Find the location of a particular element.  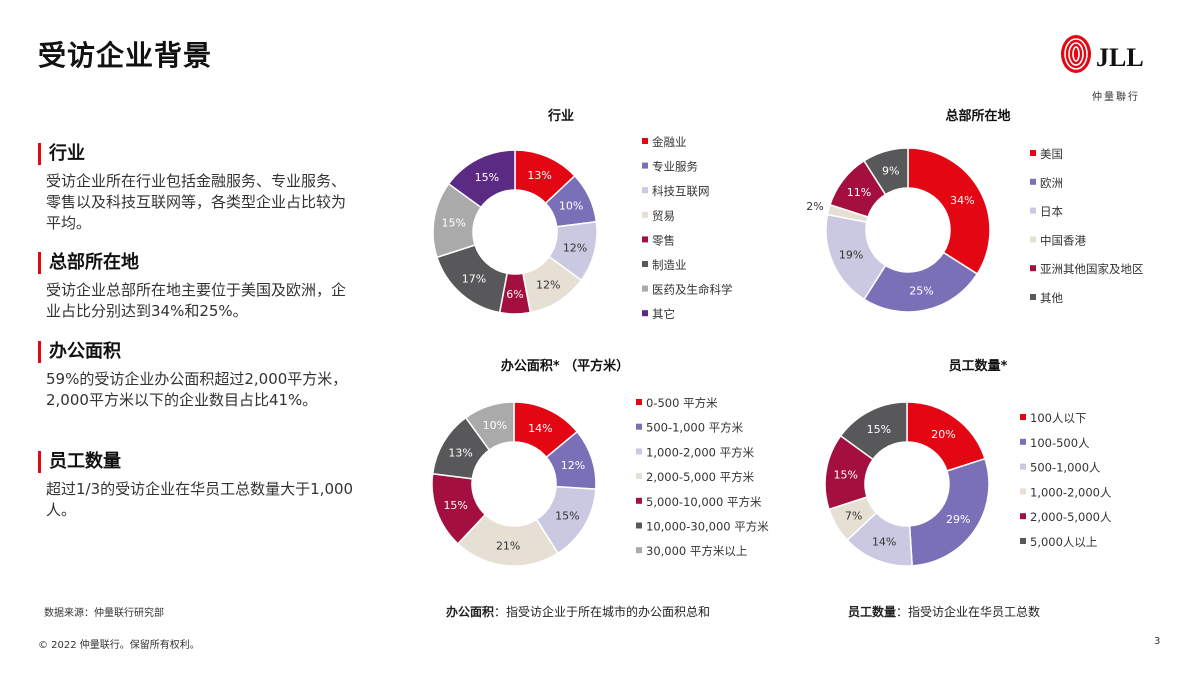

slice-label: 11% is located at coordinates (859, 192).